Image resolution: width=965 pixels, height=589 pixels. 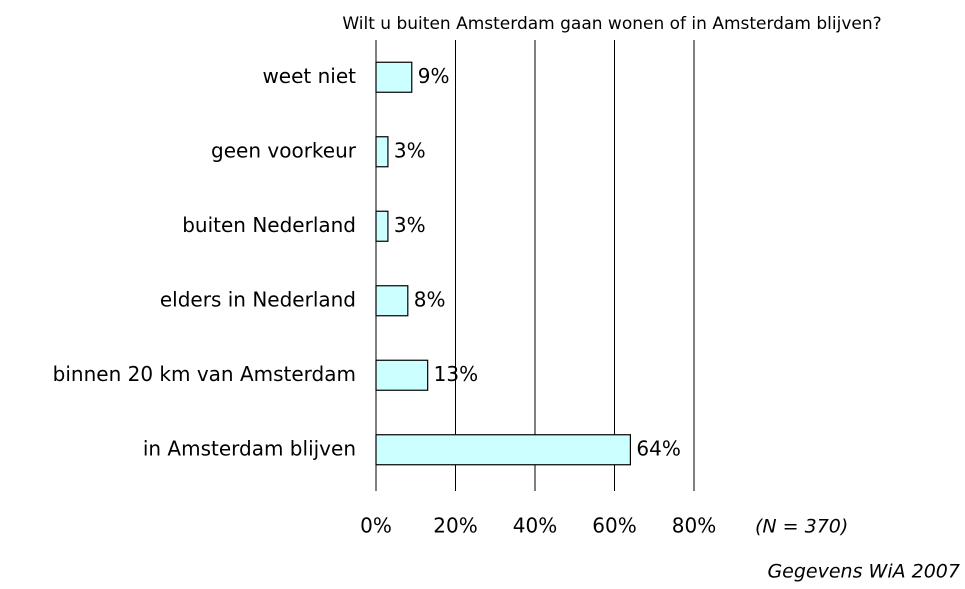 I want to click on source: Gegevens WiA 2007, so click(x=863, y=572).